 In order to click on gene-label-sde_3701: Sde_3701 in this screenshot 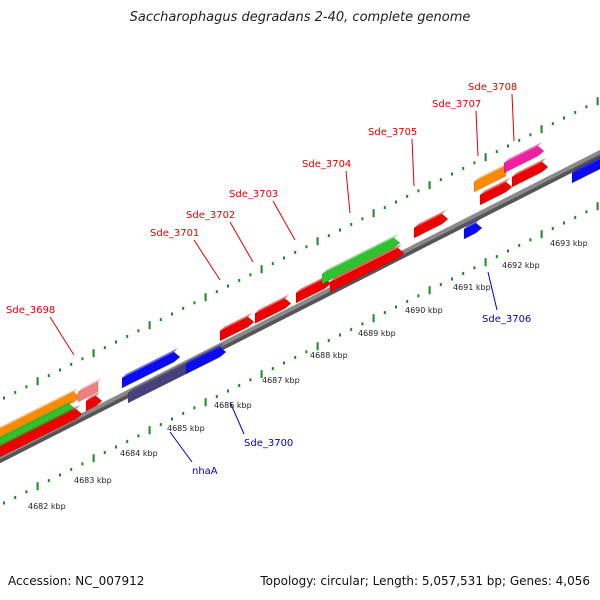, I will do `click(174, 233)`.